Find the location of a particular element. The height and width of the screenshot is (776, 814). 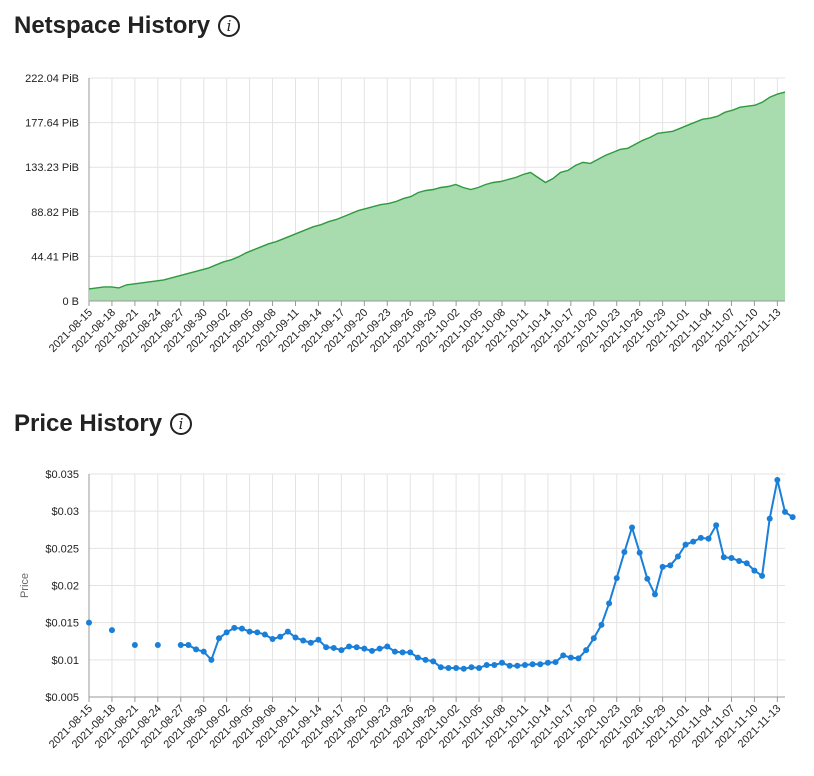

price-title-row: Price History i is located at coordinates (103, 424).